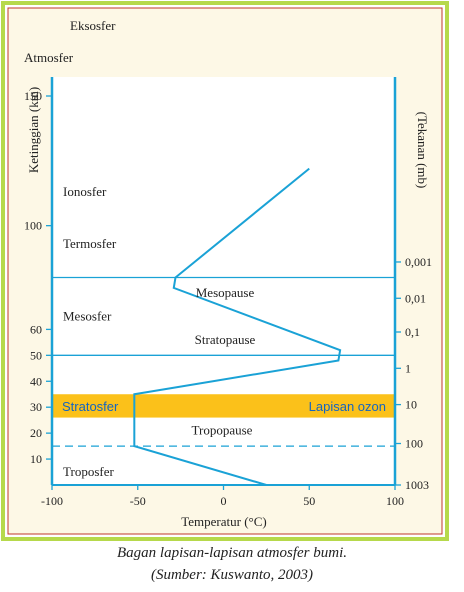 This screenshot has width=464, height=592. I want to click on y-tick-label: 50, so click(36, 355).